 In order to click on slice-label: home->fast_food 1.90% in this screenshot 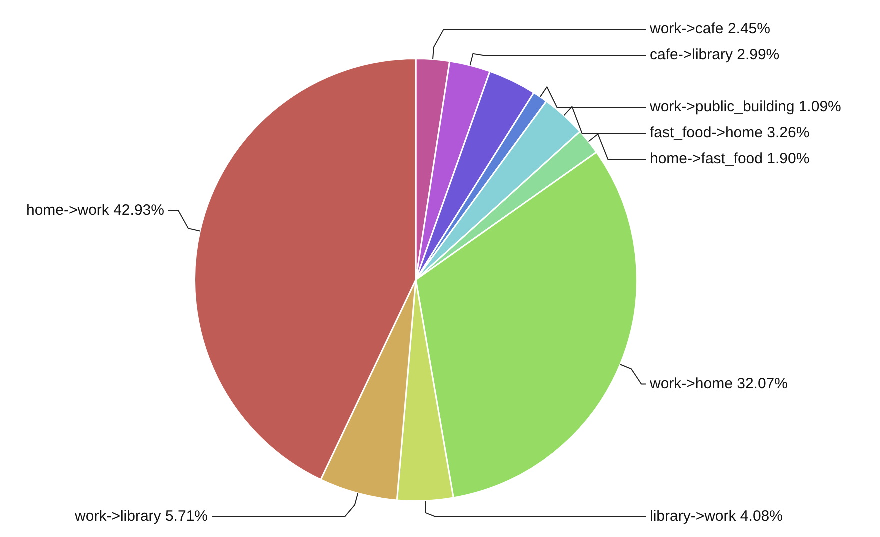, I will do `click(730, 159)`.